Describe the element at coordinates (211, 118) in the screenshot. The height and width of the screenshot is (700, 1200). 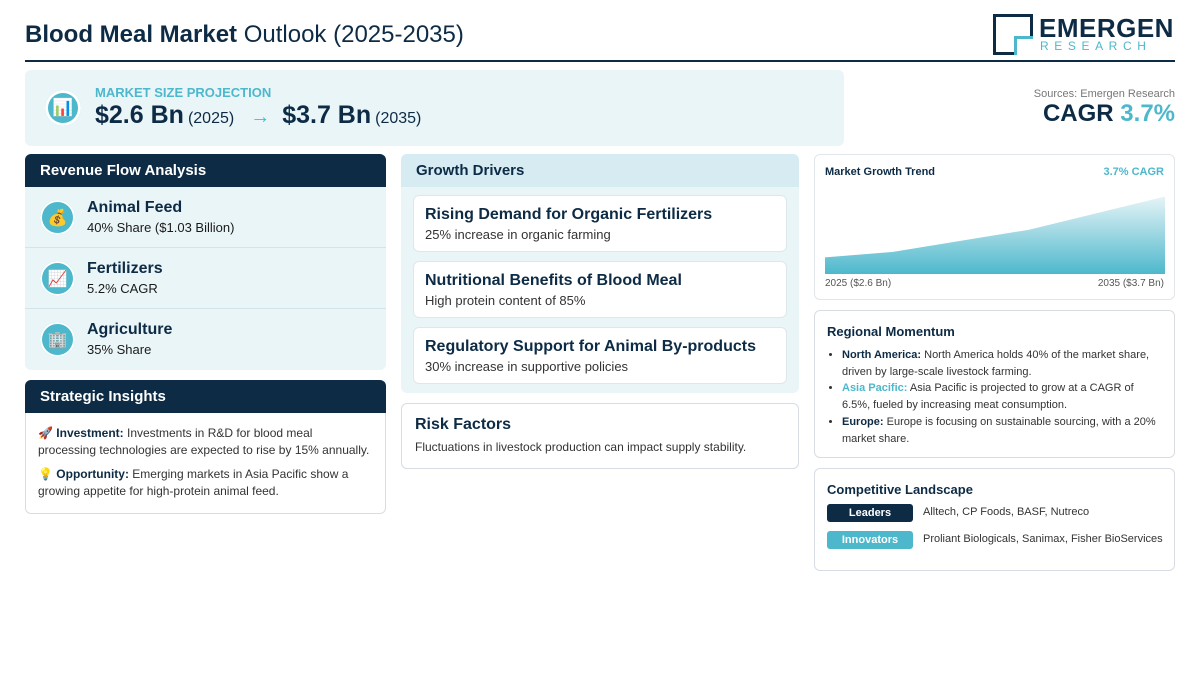
I see `start-year: (2025)` at that location.